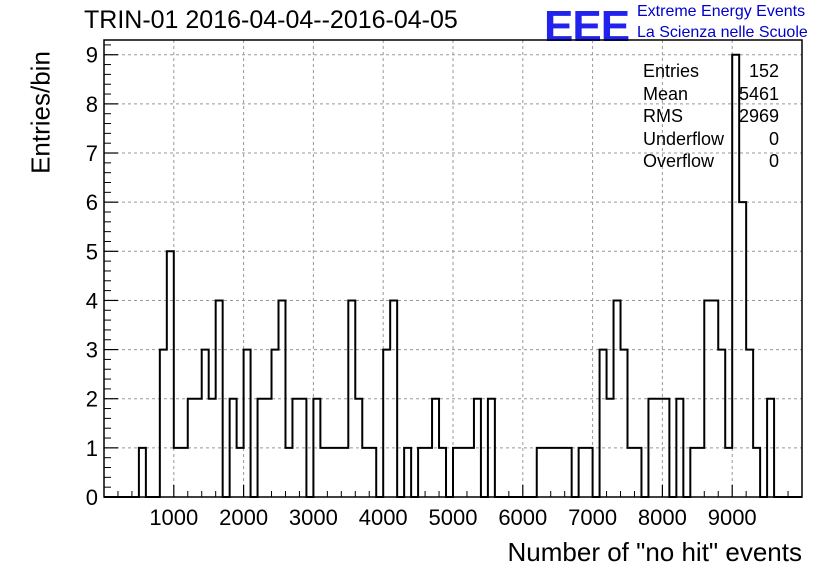 The height and width of the screenshot is (572, 836). What do you see at coordinates (662, 517) in the screenshot?
I see `x-tick-label: 8000` at bounding box center [662, 517].